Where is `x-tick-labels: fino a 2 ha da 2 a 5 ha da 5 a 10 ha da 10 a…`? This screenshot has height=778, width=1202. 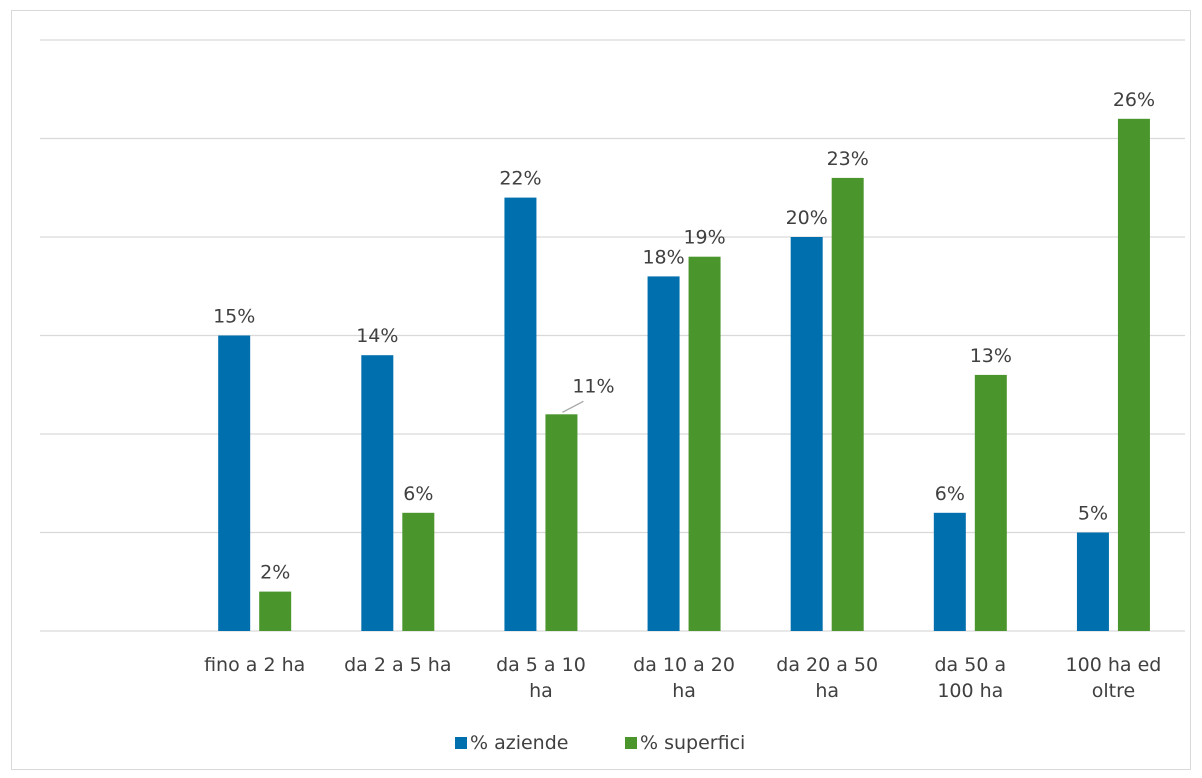 x-tick-labels: fino a 2 ha da 2 a 5 ha da 5 a 10 ha da 10 a… is located at coordinates (682, 678).